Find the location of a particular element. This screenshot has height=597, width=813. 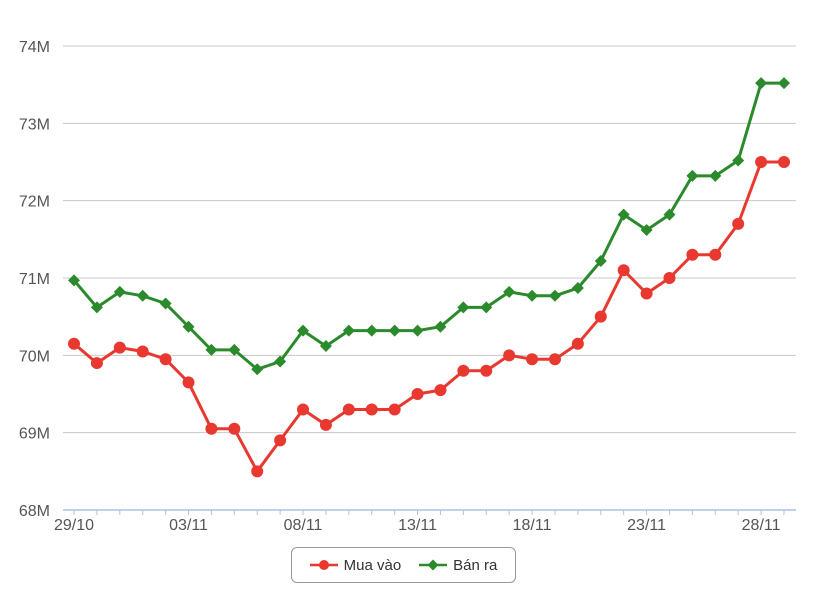

y-tick-label: 68M is located at coordinates (34, 511).